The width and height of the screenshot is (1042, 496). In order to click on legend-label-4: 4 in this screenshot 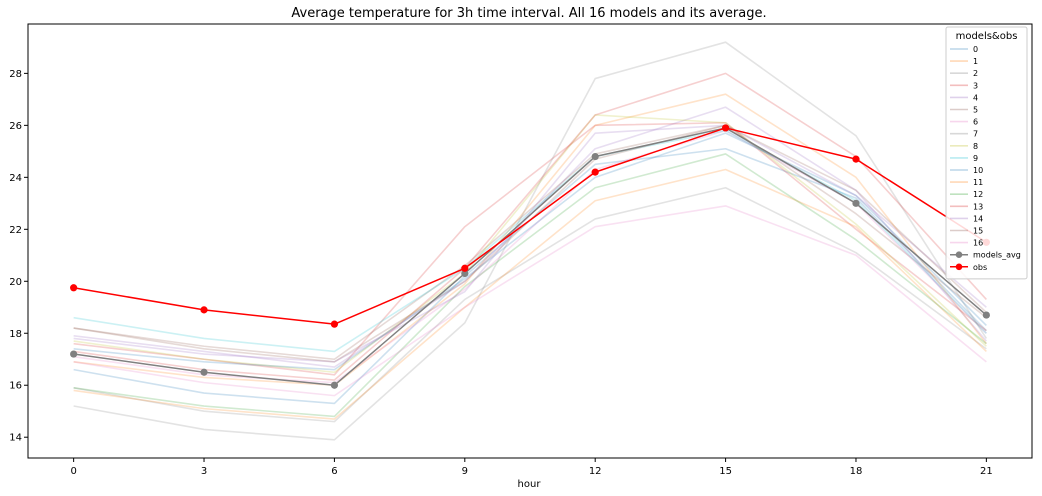, I will do `click(975, 97)`.